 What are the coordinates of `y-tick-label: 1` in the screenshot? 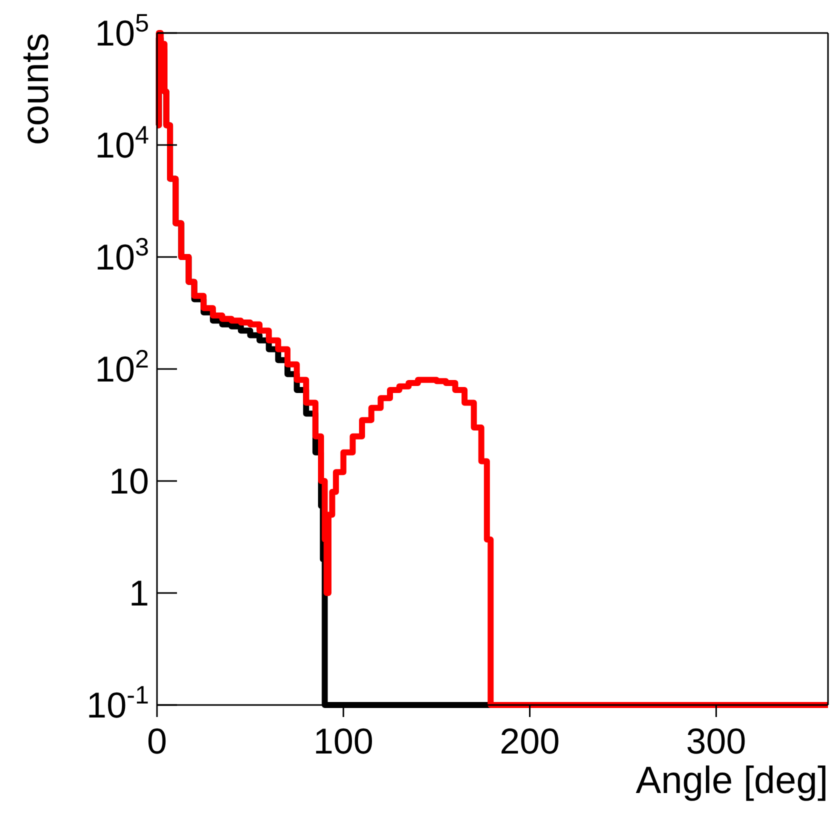 It's located at (138, 593).